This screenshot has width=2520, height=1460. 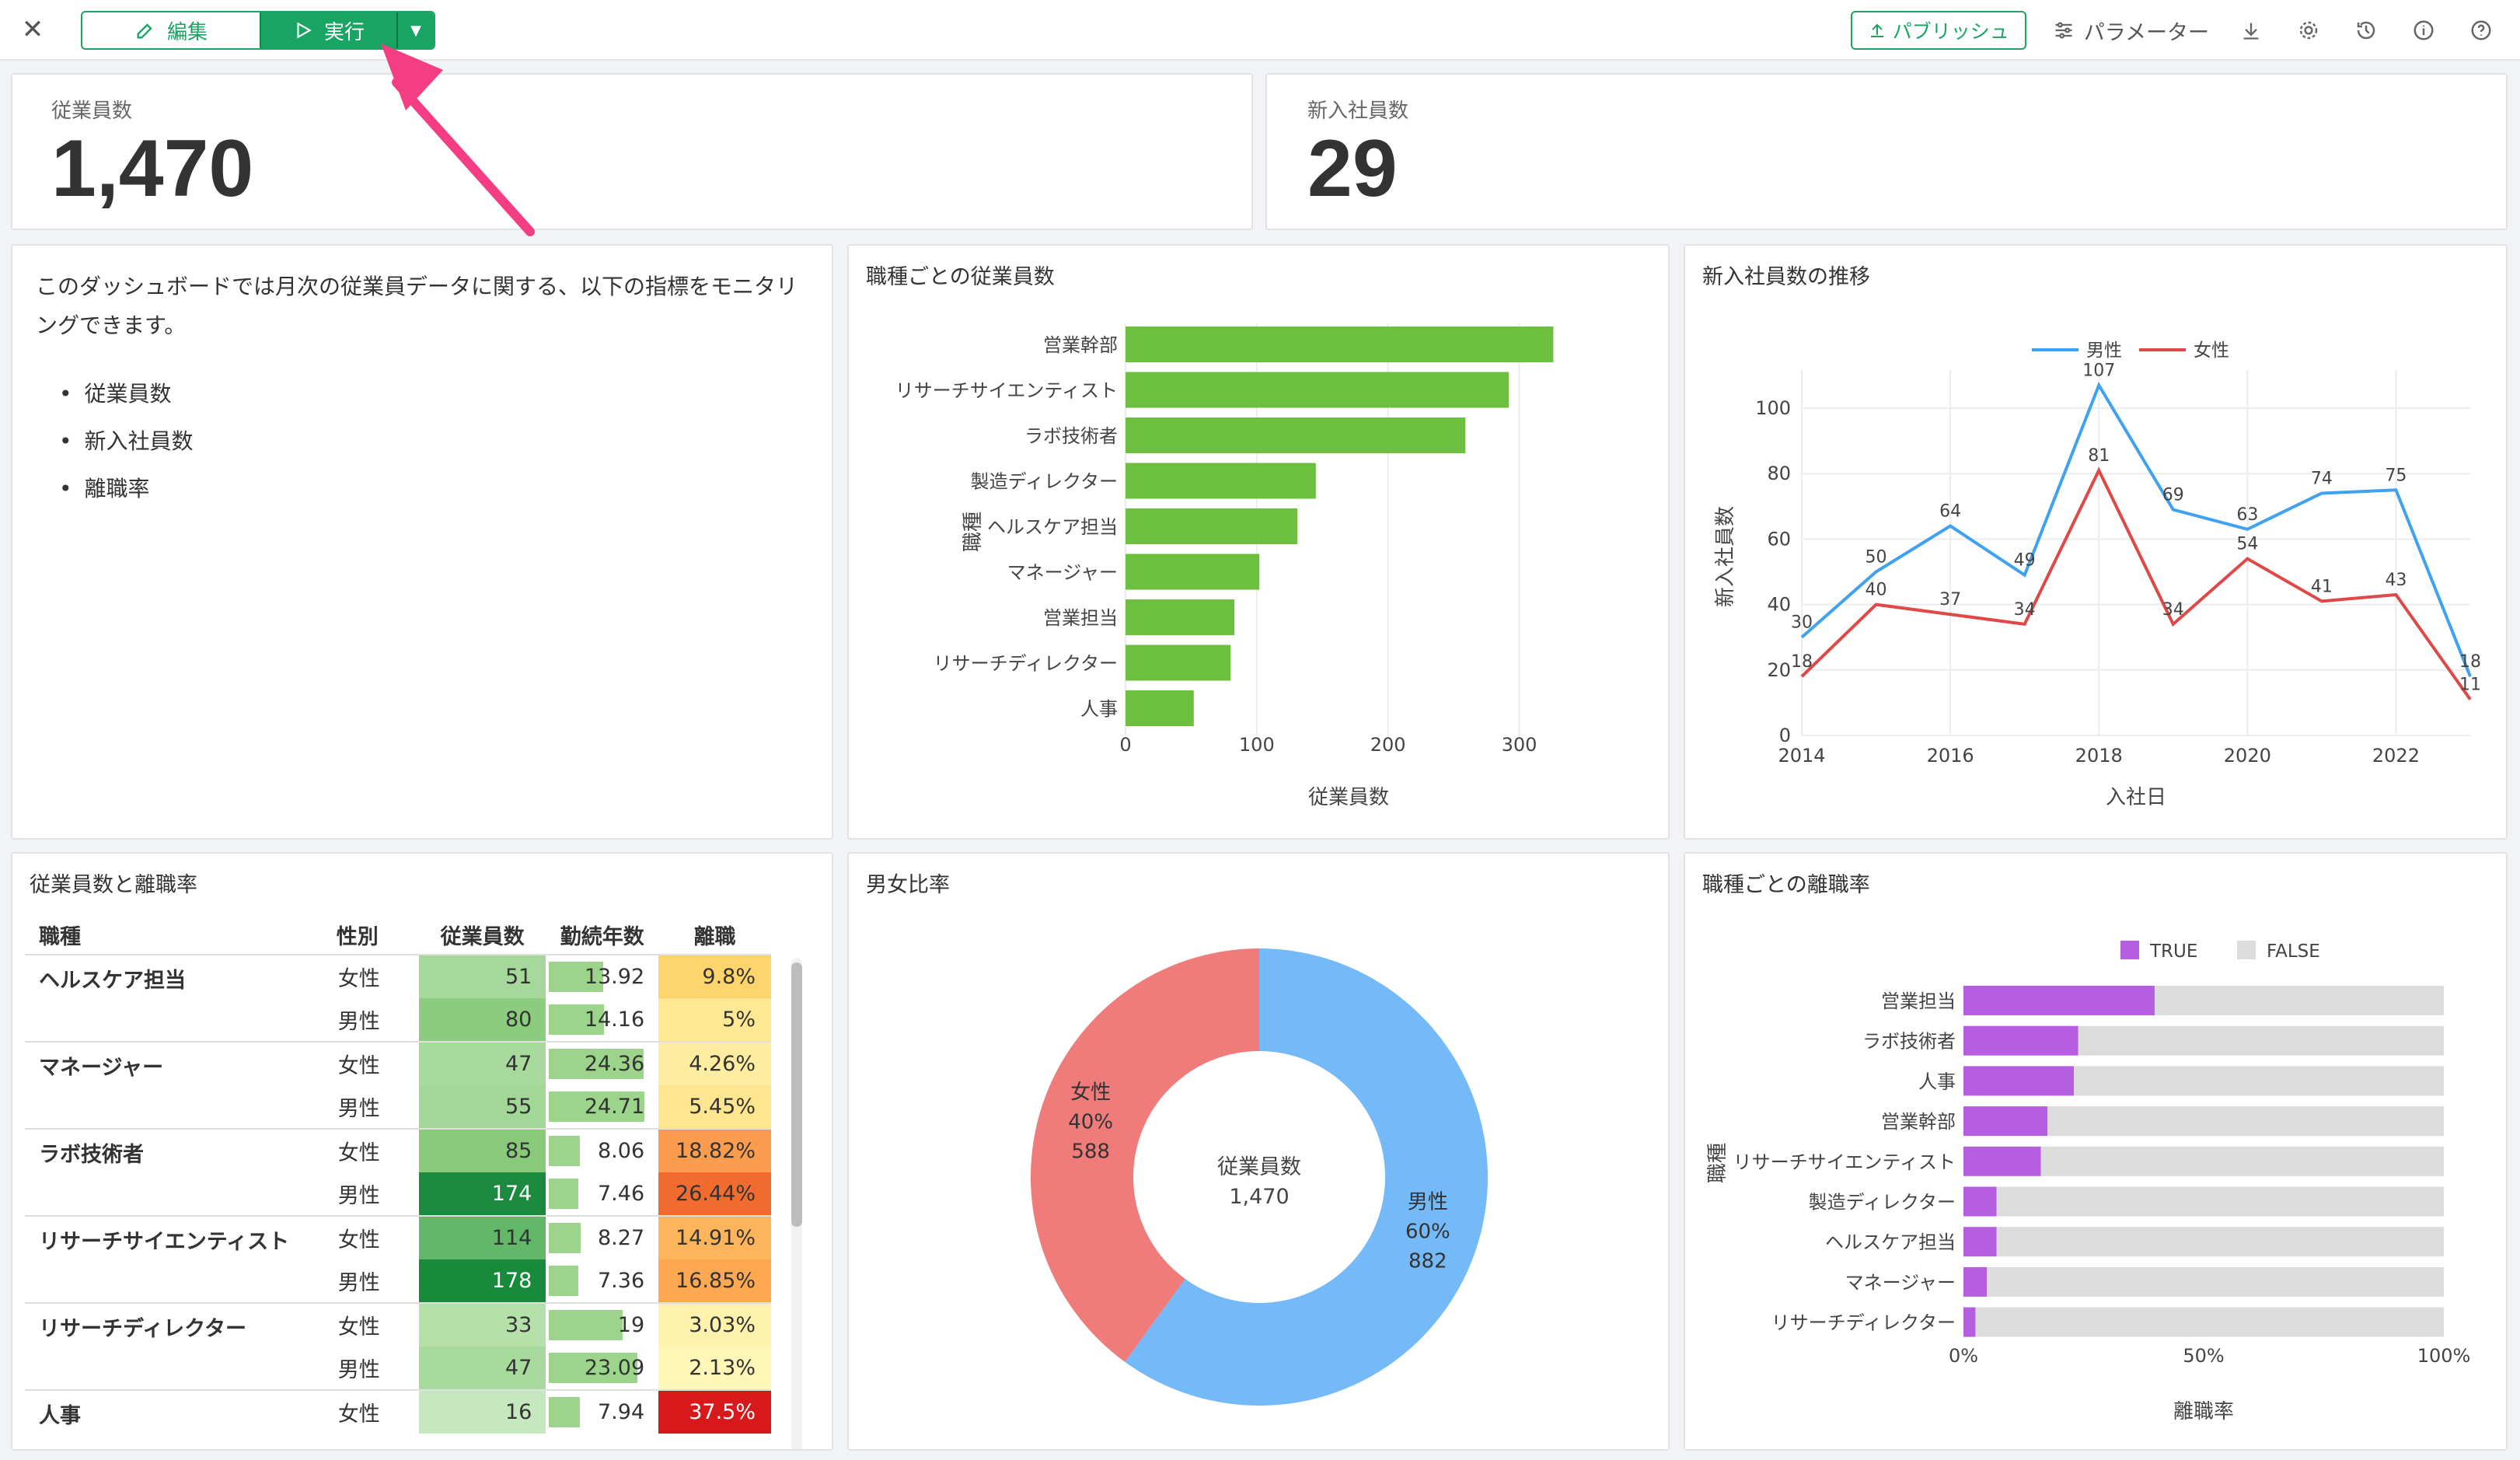 What do you see at coordinates (482, 1107) in the screenshot?
I see `table-cell-count: 55` at bounding box center [482, 1107].